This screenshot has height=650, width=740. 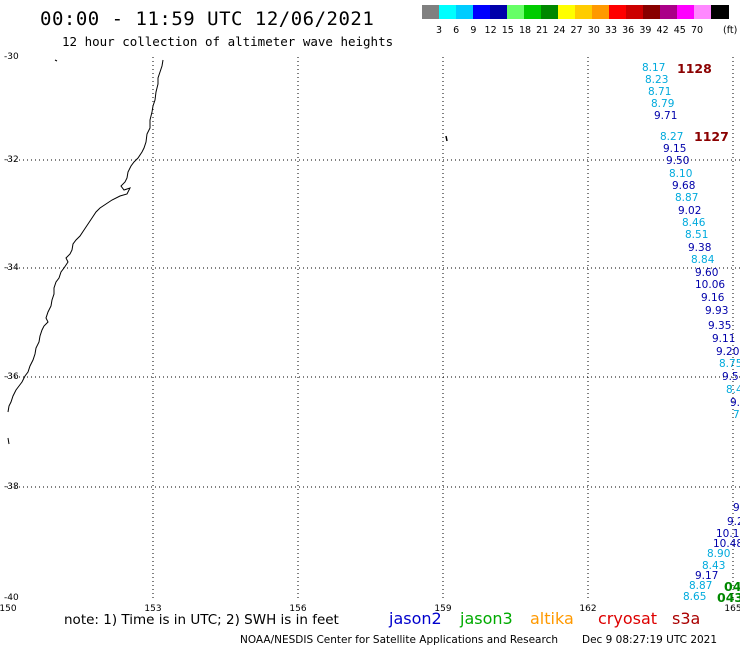 What do you see at coordinates (733, 522) in the screenshot?
I see `wave-height-value: 9.2` at bounding box center [733, 522].